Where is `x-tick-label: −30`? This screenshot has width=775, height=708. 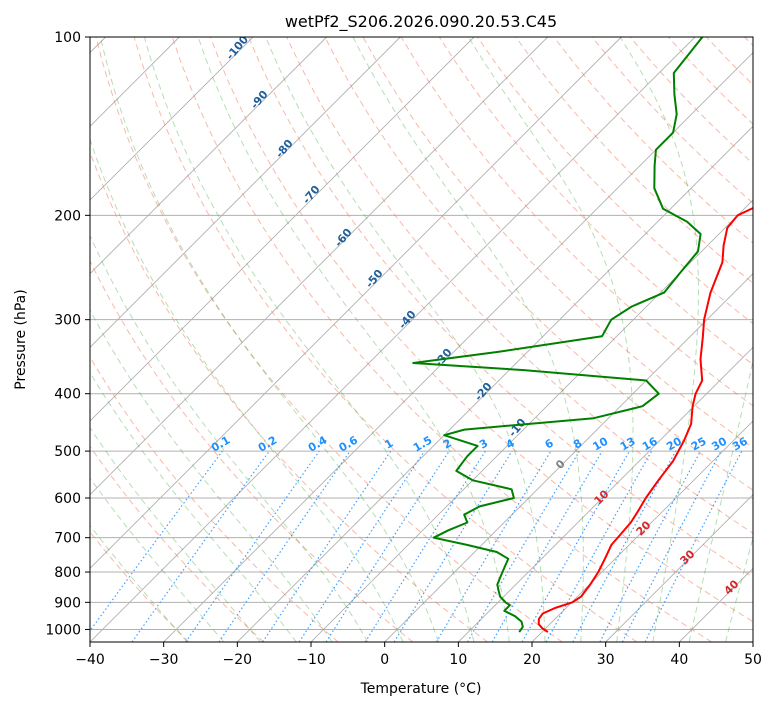
x-tick-label: −30 is located at coordinates (164, 660).